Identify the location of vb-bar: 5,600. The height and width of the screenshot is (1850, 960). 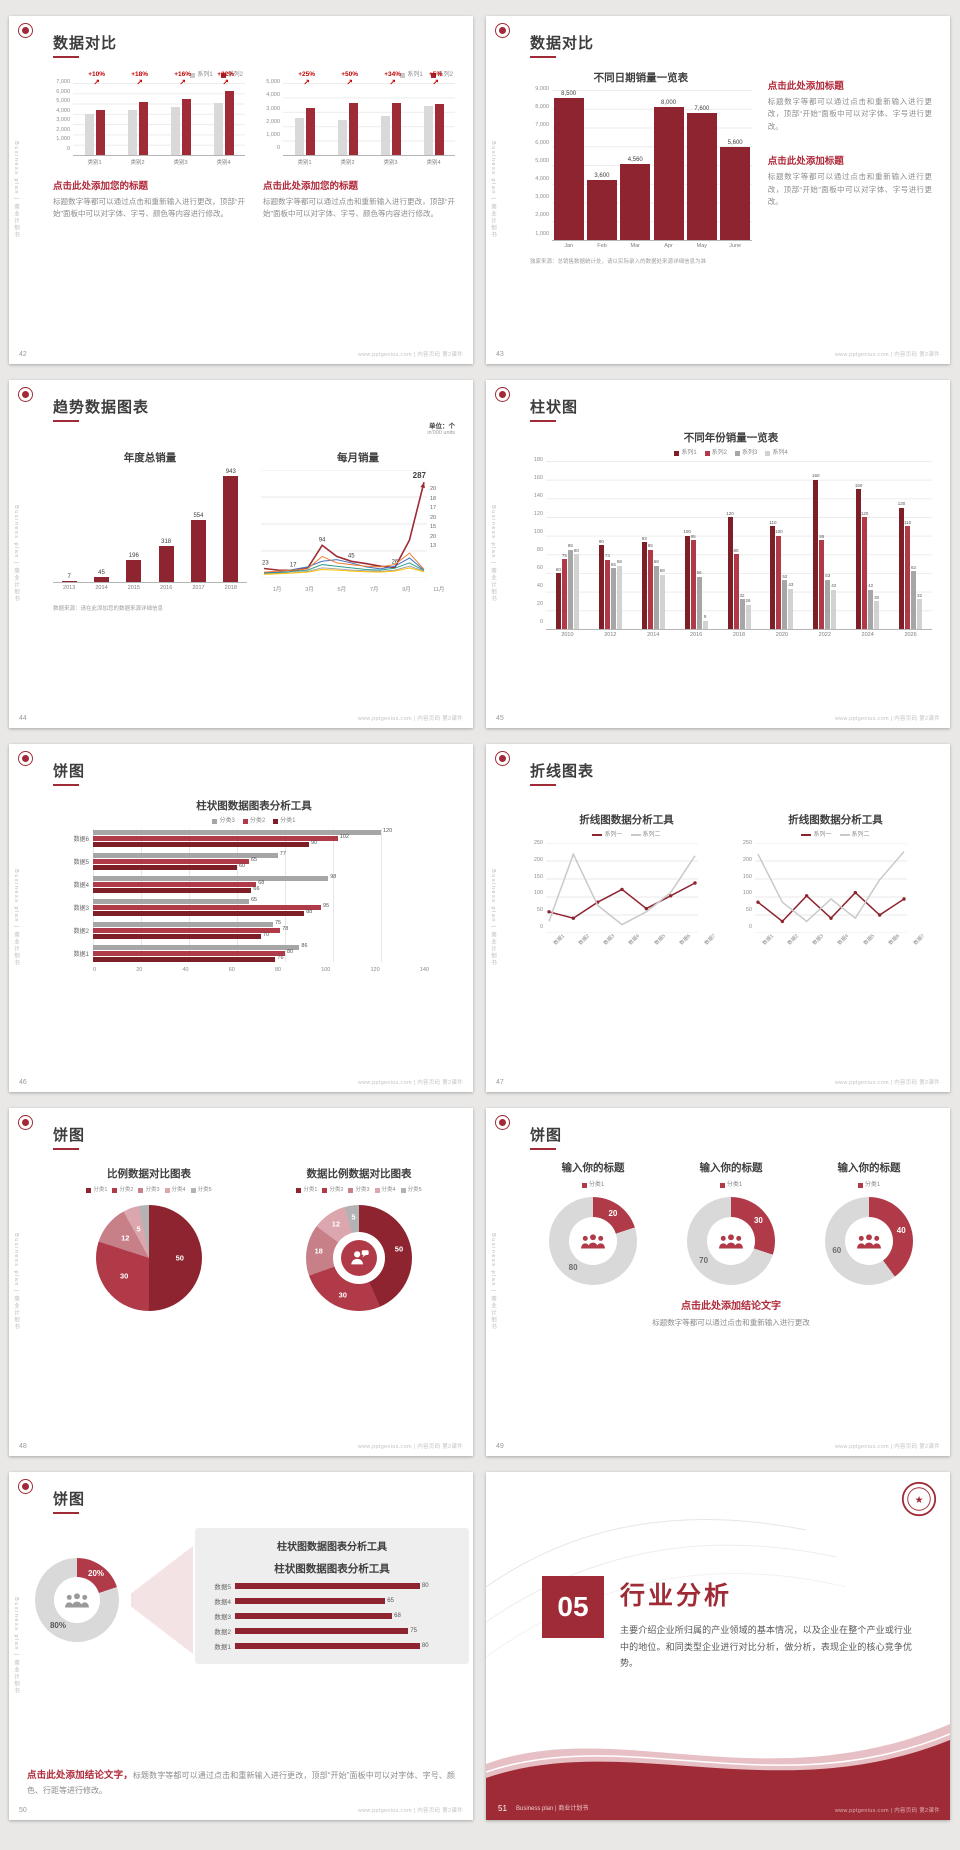
(735, 190).